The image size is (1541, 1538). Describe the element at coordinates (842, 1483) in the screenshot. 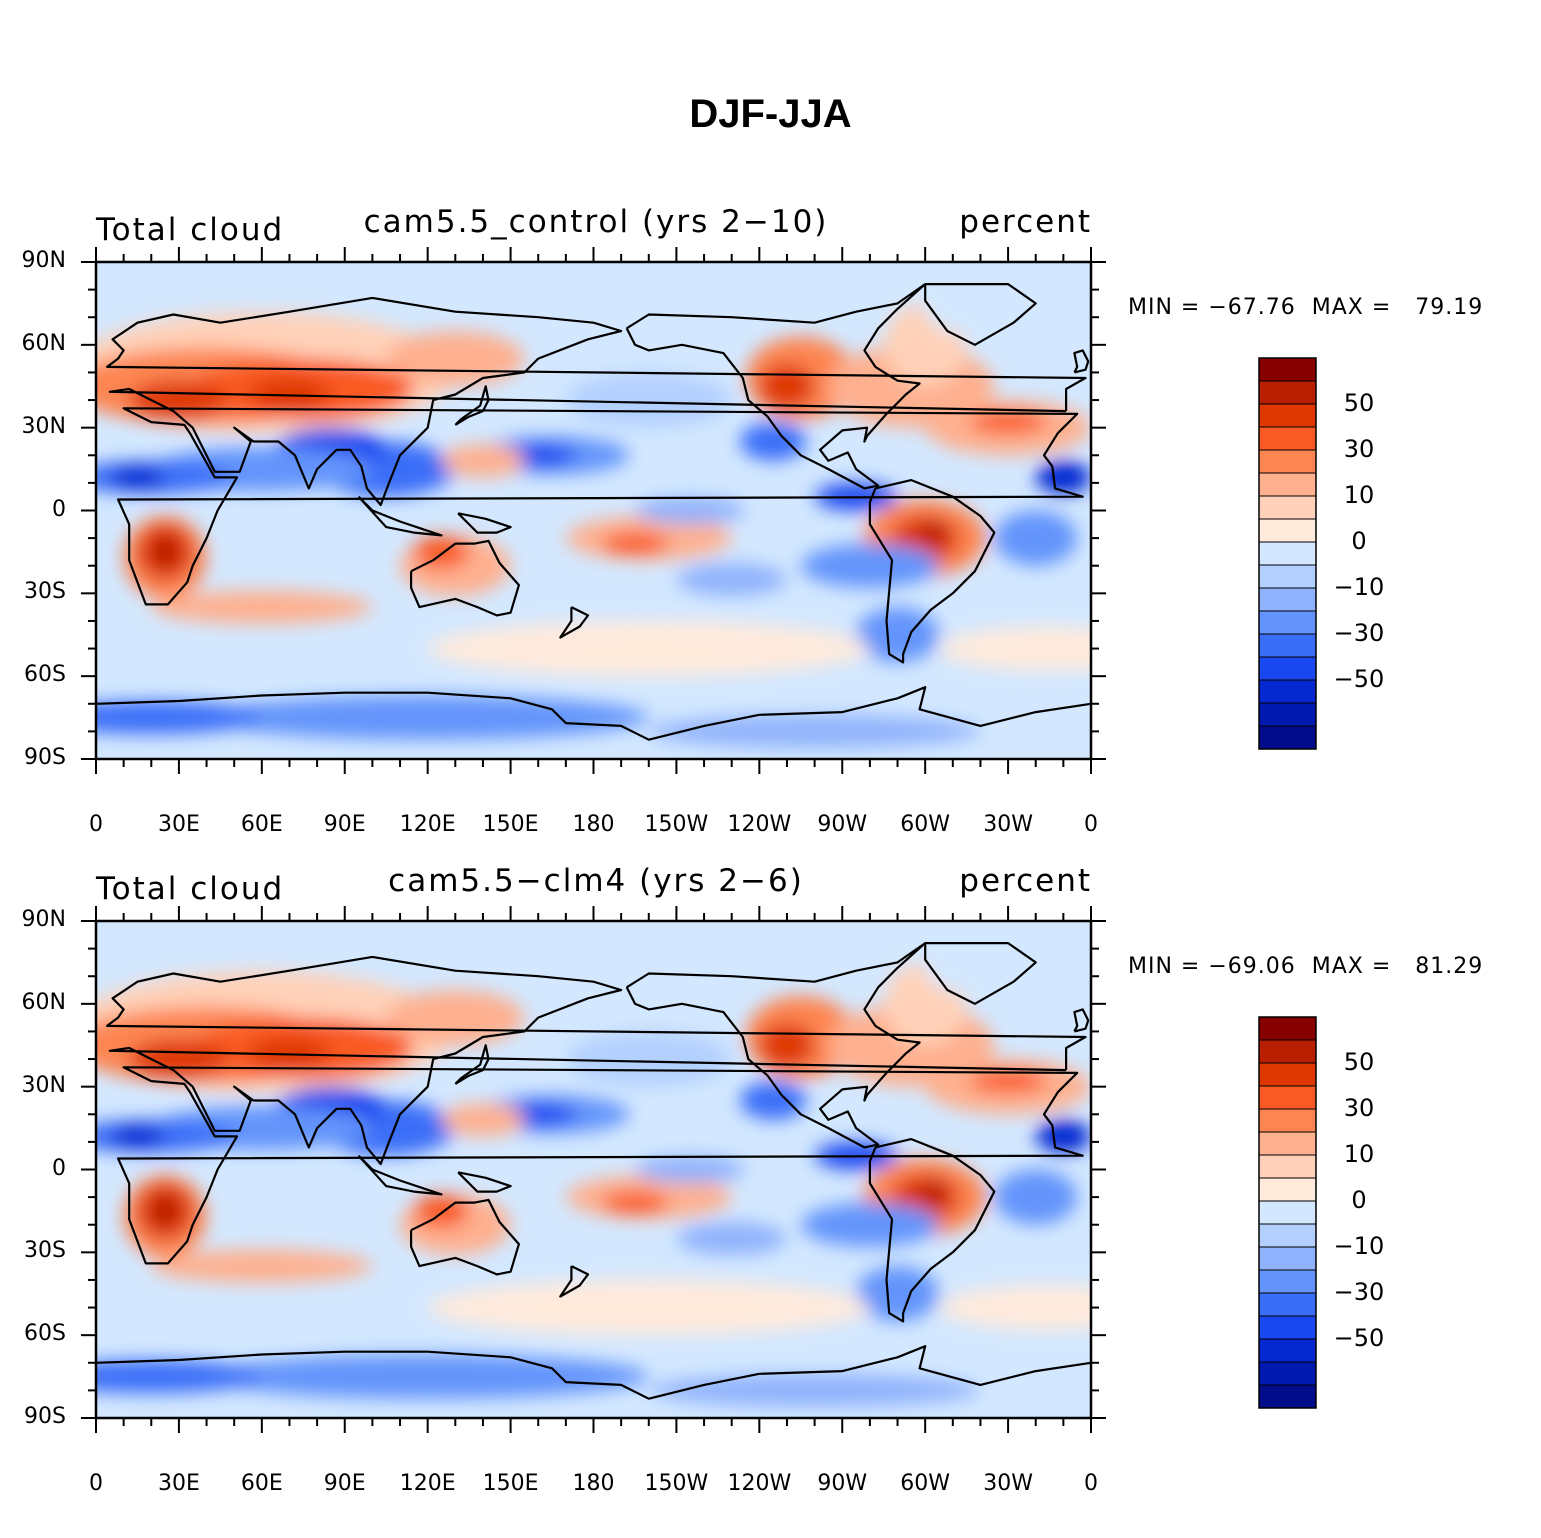

I see `lon-label: 90W` at that location.